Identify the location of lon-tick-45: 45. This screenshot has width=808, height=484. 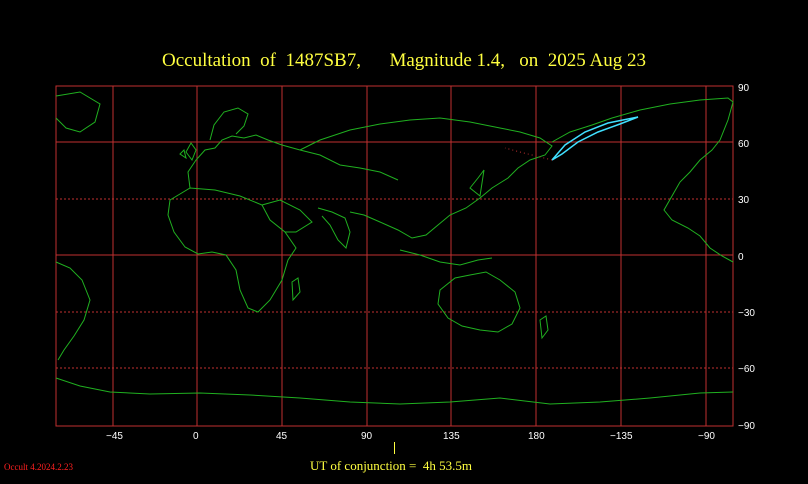
(282, 436).